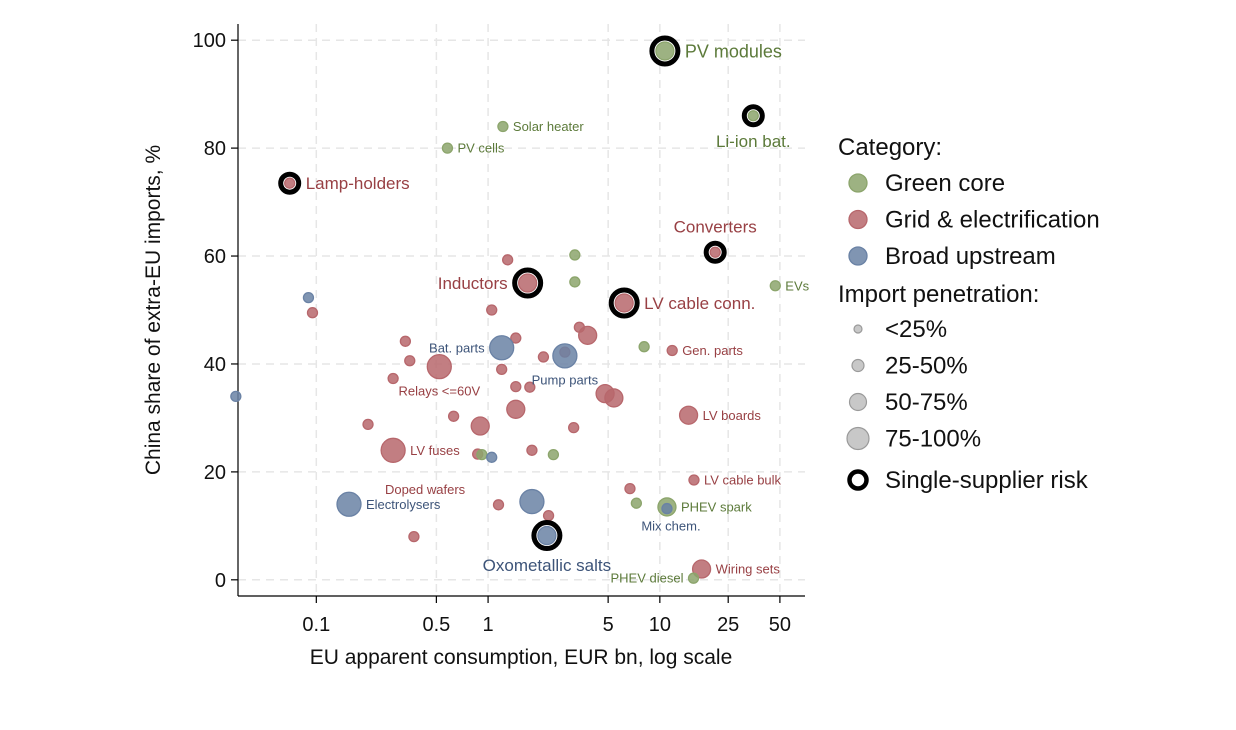 Image resolution: width=1236 pixels, height=730 pixels. I want to click on legend-label: 50-75%, so click(926, 402).